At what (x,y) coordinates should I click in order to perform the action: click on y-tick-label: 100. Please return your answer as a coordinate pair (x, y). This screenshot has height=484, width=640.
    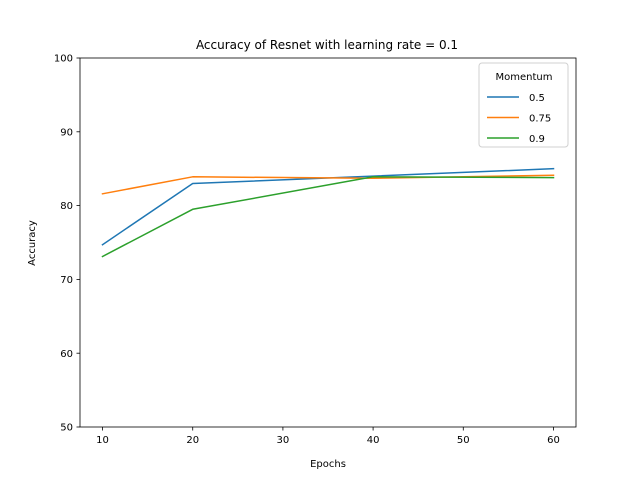
    Looking at the image, I should click on (63, 59).